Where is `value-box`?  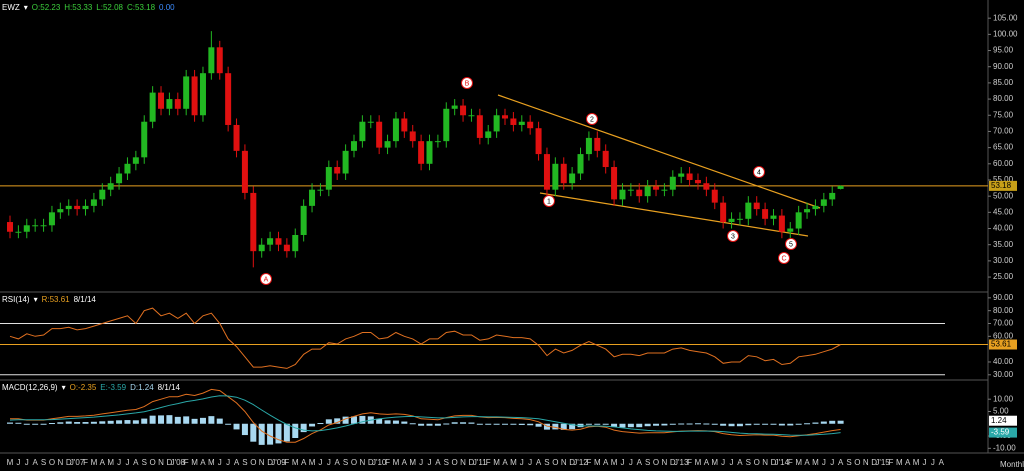 value-box is located at coordinates (1003, 420).